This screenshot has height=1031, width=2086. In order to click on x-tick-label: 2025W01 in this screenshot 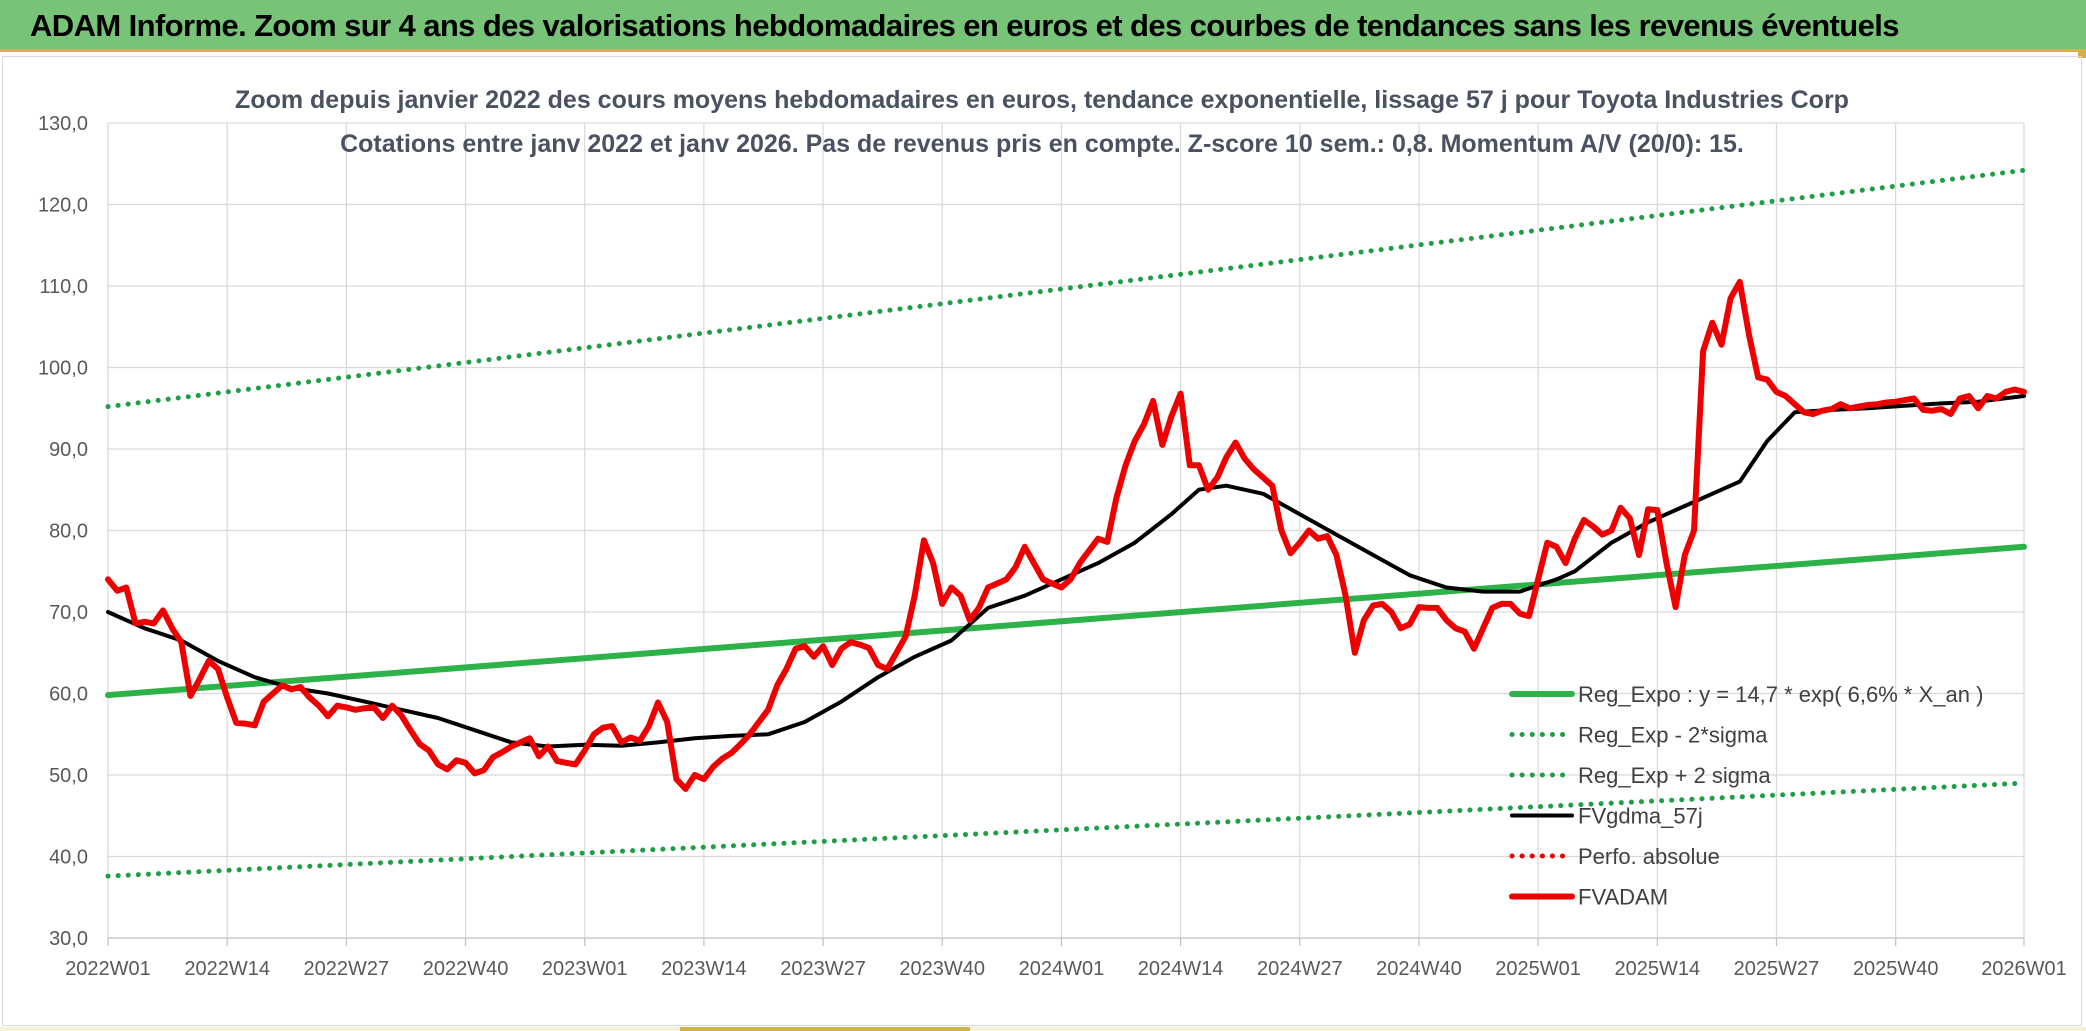, I will do `click(1538, 969)`.